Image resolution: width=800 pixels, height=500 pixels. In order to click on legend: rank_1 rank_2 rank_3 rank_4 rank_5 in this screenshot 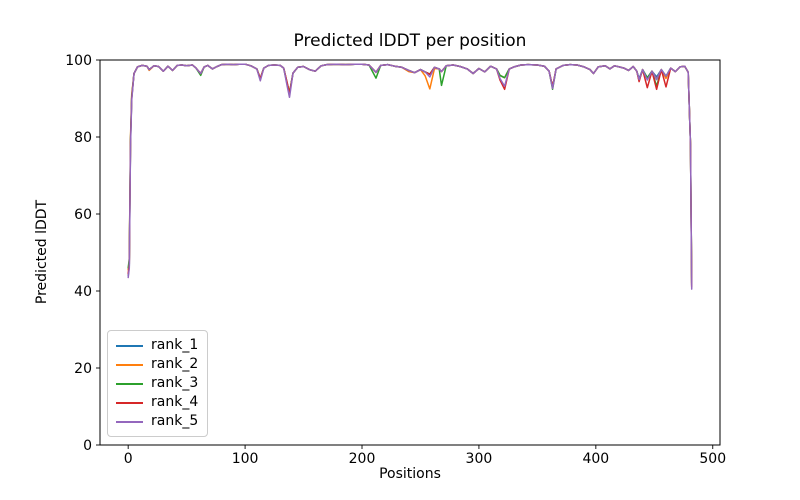, I will do `click(158, 383)`.